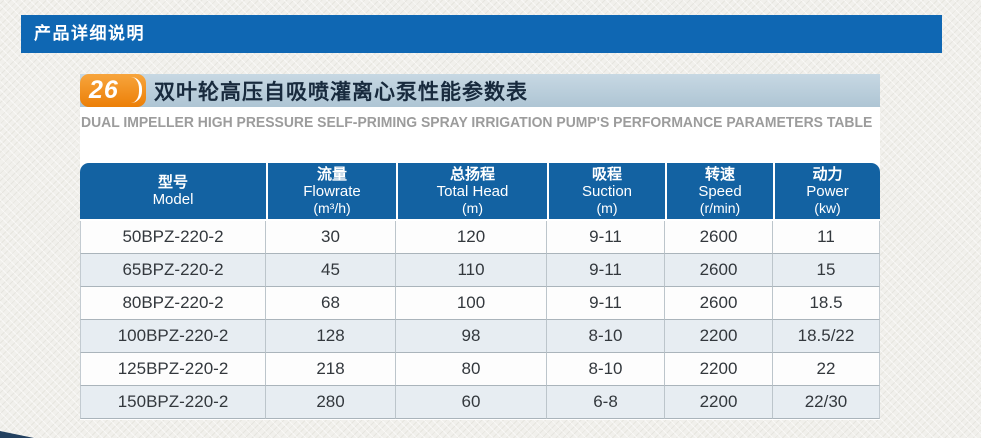  I want to click on column-header-zh: 总扬程, so click(472, 174).